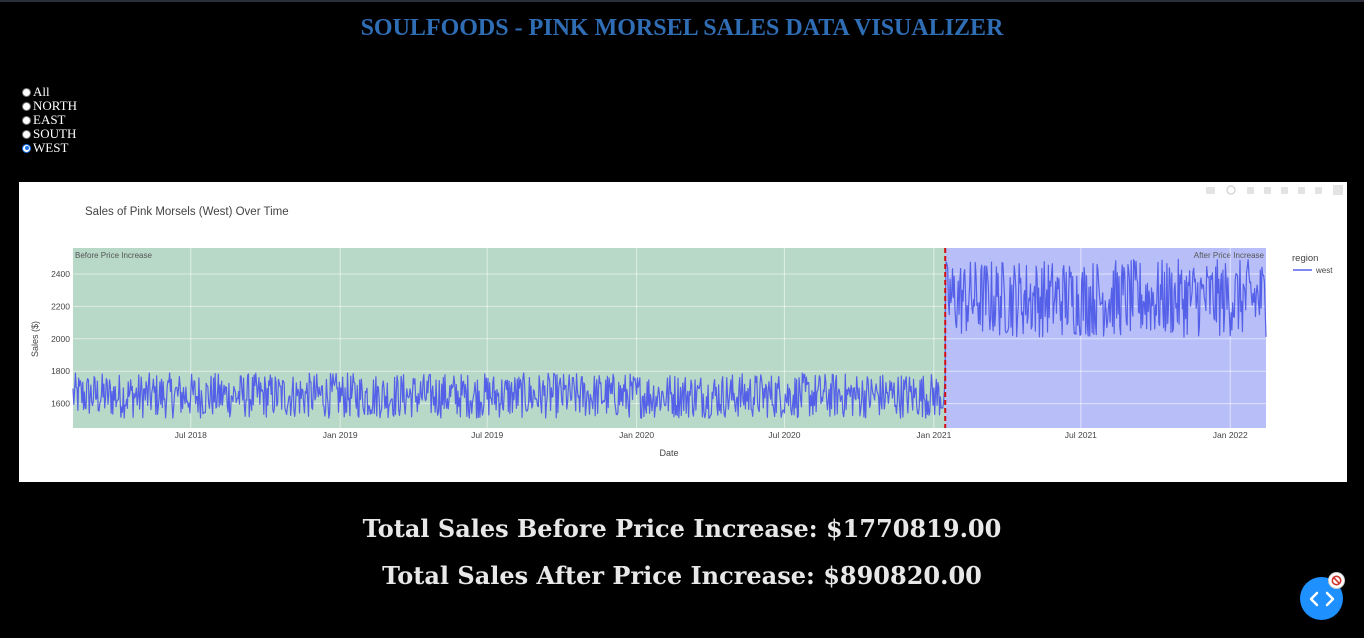  I want to click on radio-label: EAST, so click(49, 119).